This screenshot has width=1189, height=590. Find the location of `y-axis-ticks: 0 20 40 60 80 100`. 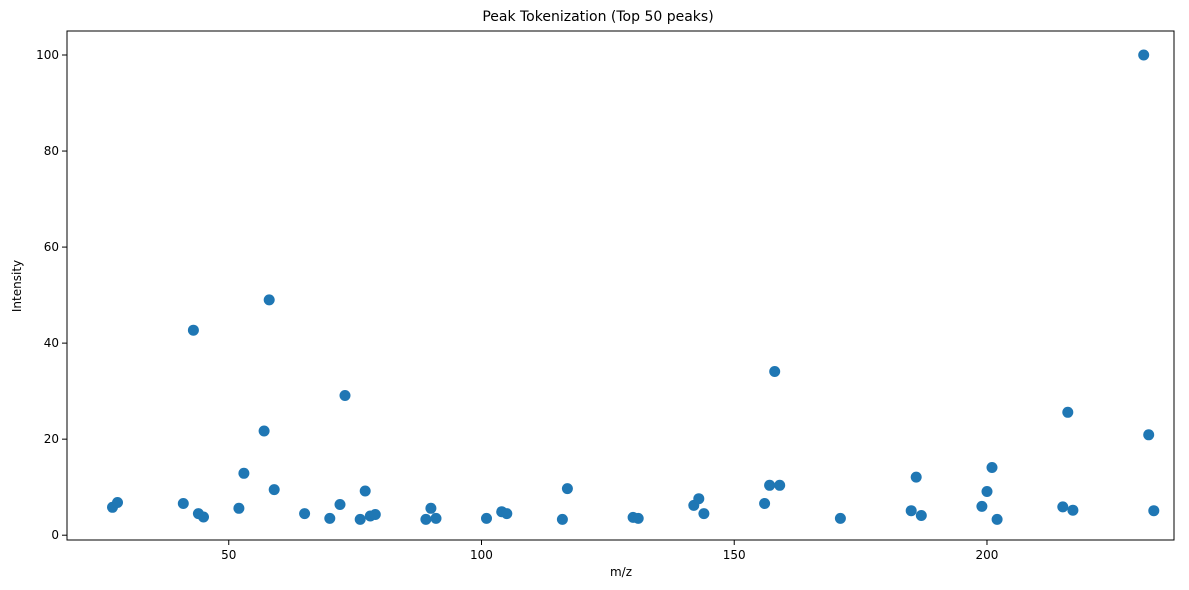

y-axis-ticks: 0 20 40 60 80 100 is located at coordinates (51, 295).